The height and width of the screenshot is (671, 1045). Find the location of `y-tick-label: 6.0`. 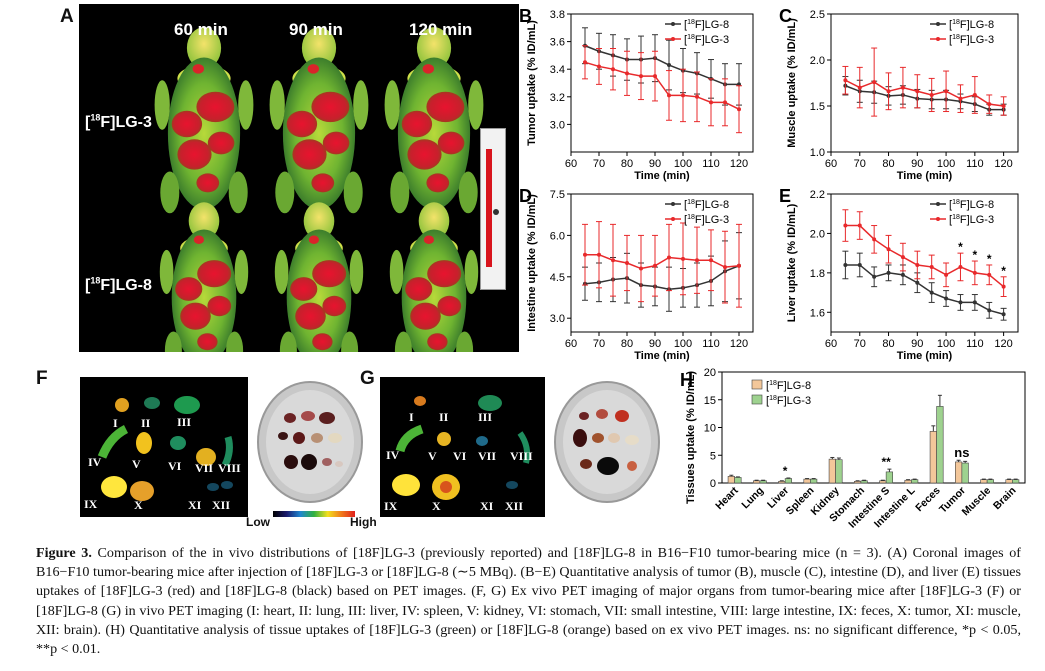

y-tick-label: 6.0 is located at coordinates (557, 236).